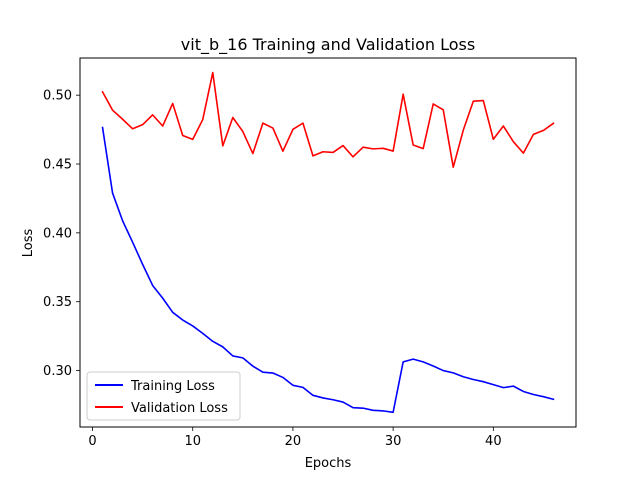  What do you see at coordinates (179, 408) in the screenshot?
I see `legend-label-validation-loss: Validation Loss` at bounding box center [179, 408].